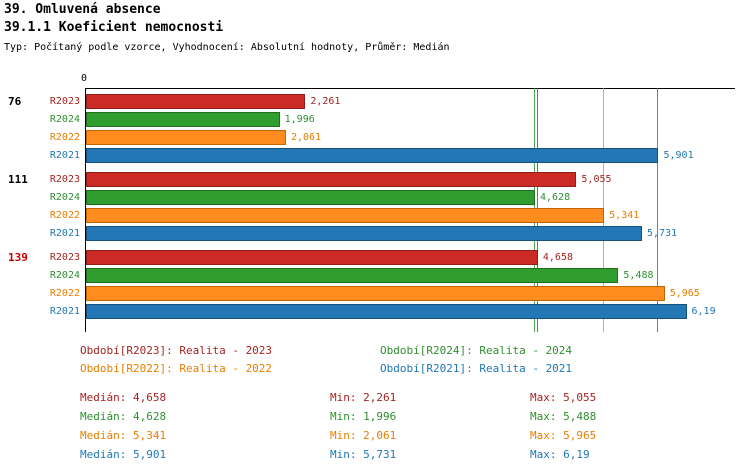 Image resolution: width=750 pixels, height=476 pixels. I want to click on median-line-r2021, so click(658, 210).